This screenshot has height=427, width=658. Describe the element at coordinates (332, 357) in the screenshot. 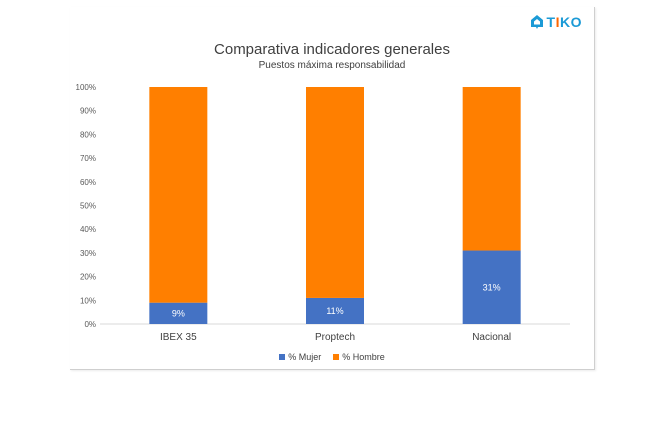

I see `chart-legend: % Mujer % Hombre` at that location.